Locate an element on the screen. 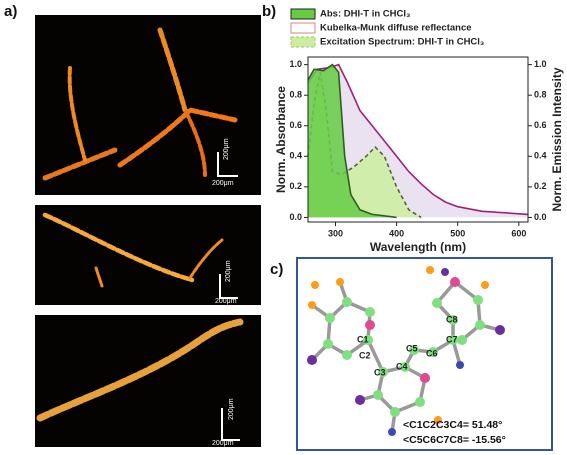  atom-label: C7 is located at coordinates (452, 339).